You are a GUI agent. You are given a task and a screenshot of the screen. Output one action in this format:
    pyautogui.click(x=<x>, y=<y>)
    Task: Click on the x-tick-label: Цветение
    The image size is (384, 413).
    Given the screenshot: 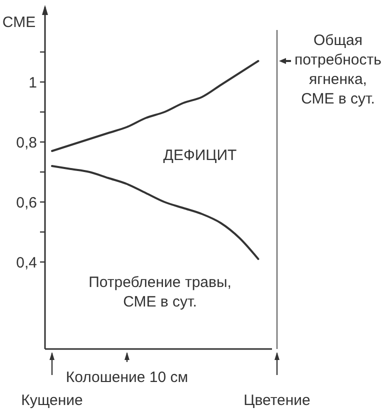 What is the action you would take?
    pyautogui.click(x=277, y=400)
    